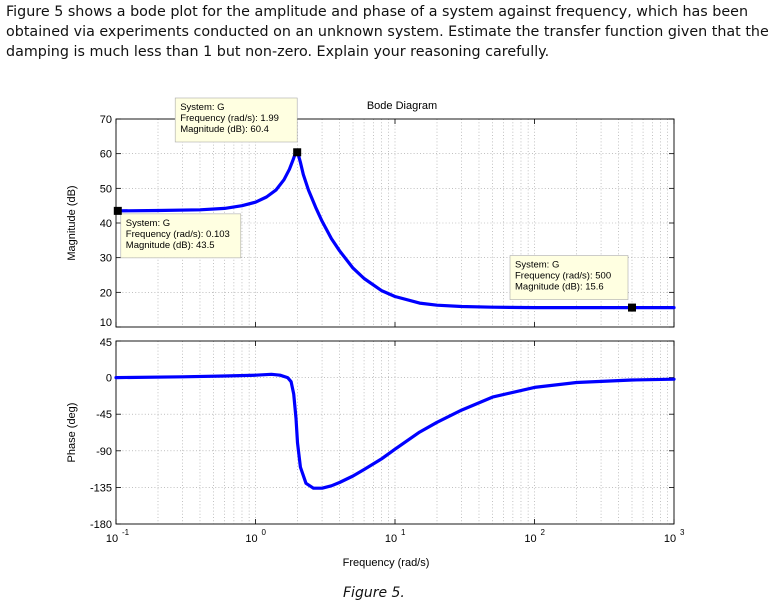  I want to click on datatip-text: Magnitude (dB): 60.4, so click(224, 129).